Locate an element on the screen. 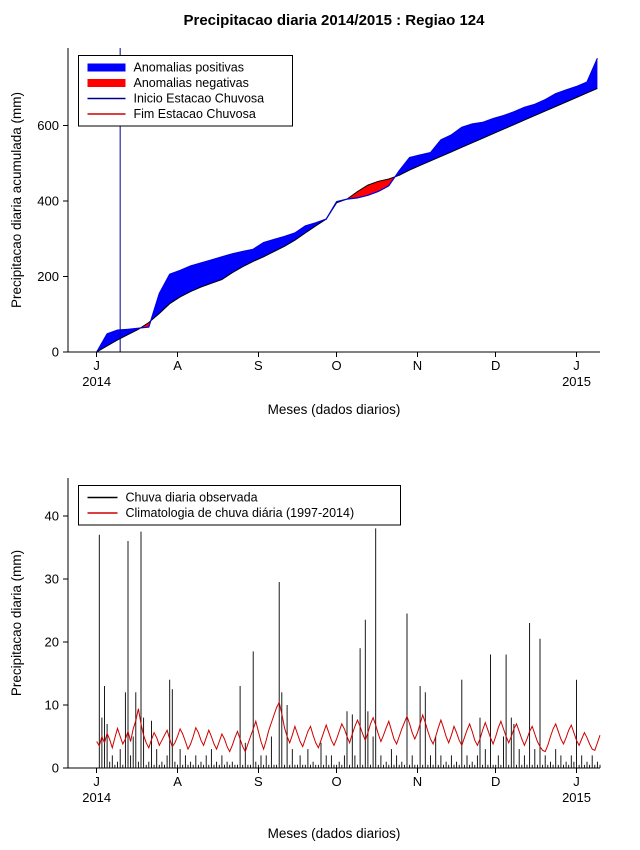 The height and width of the screenshot is (850, 640). top-y-tick-label: 200 is located at coordinates (48, 276).